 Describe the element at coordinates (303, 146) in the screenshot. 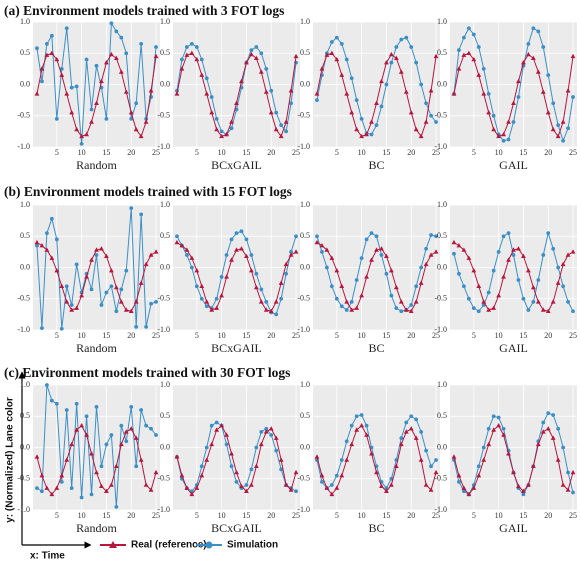

I see `y-tick-label: -1.0` at that location.